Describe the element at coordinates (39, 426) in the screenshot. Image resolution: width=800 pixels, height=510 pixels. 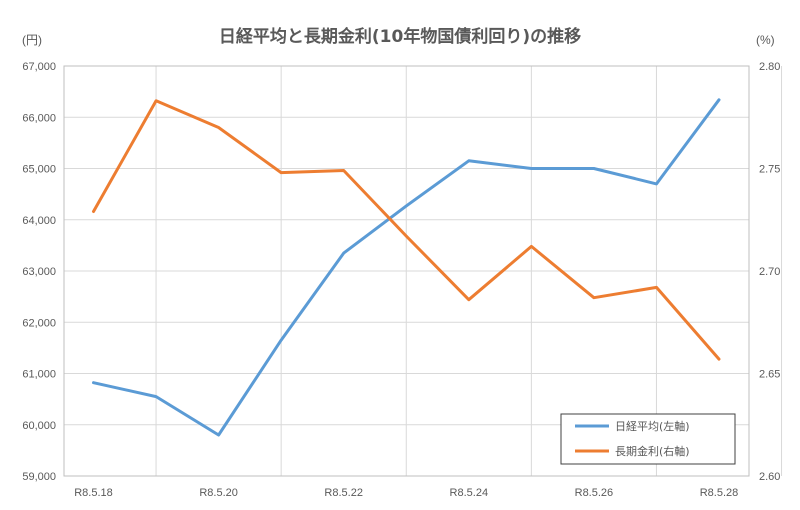
I see `y-left-tick-label: 60,000` at that location.